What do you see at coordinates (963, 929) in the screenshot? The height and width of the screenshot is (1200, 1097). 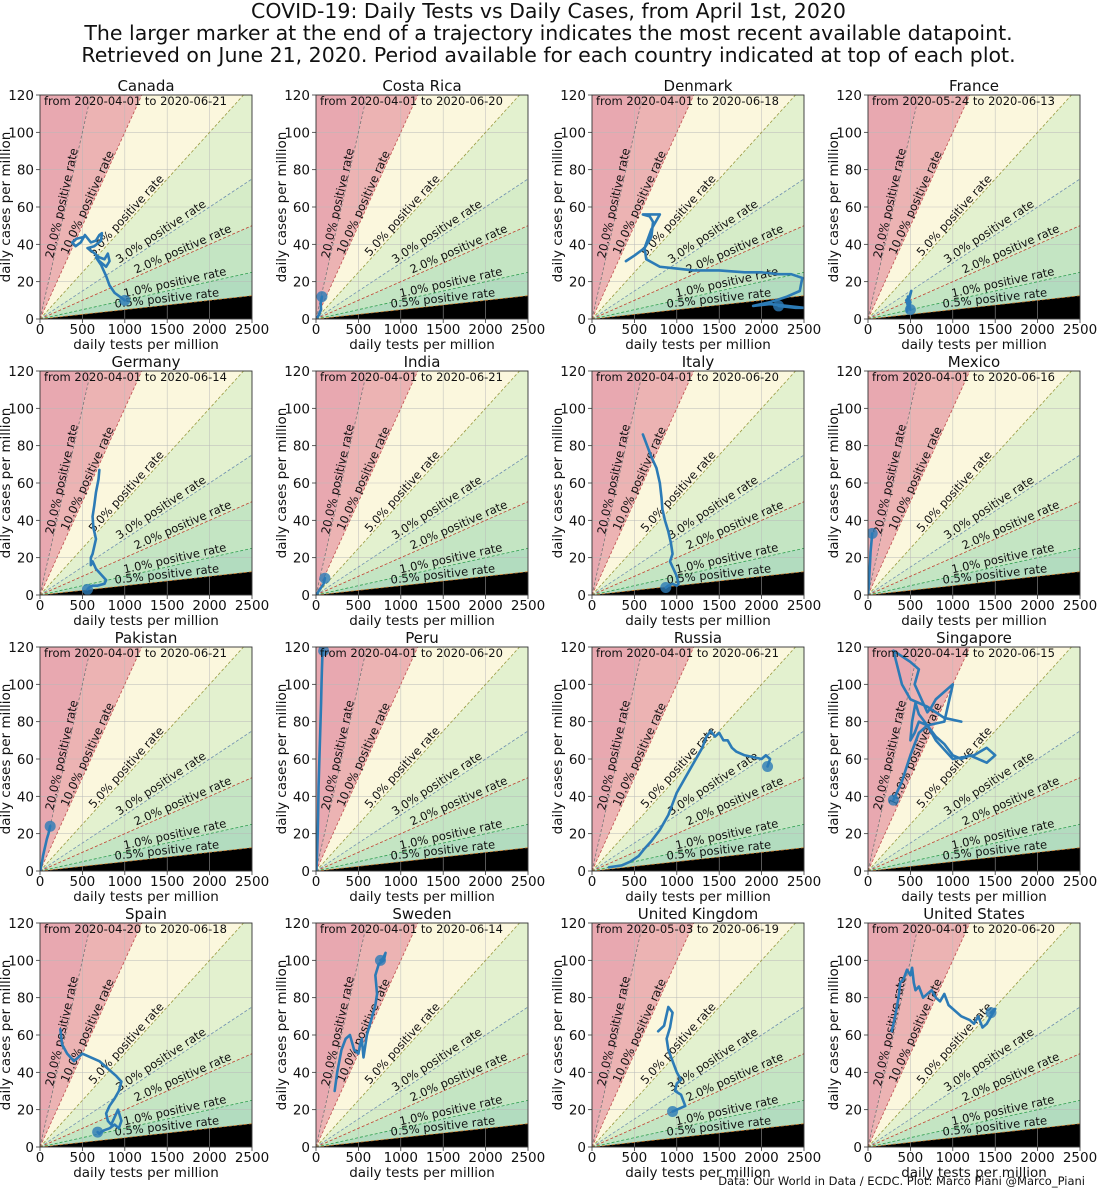 I see `period-label: from 2020-04-01 to 2020-06-20` at bounding box center [963, 929].